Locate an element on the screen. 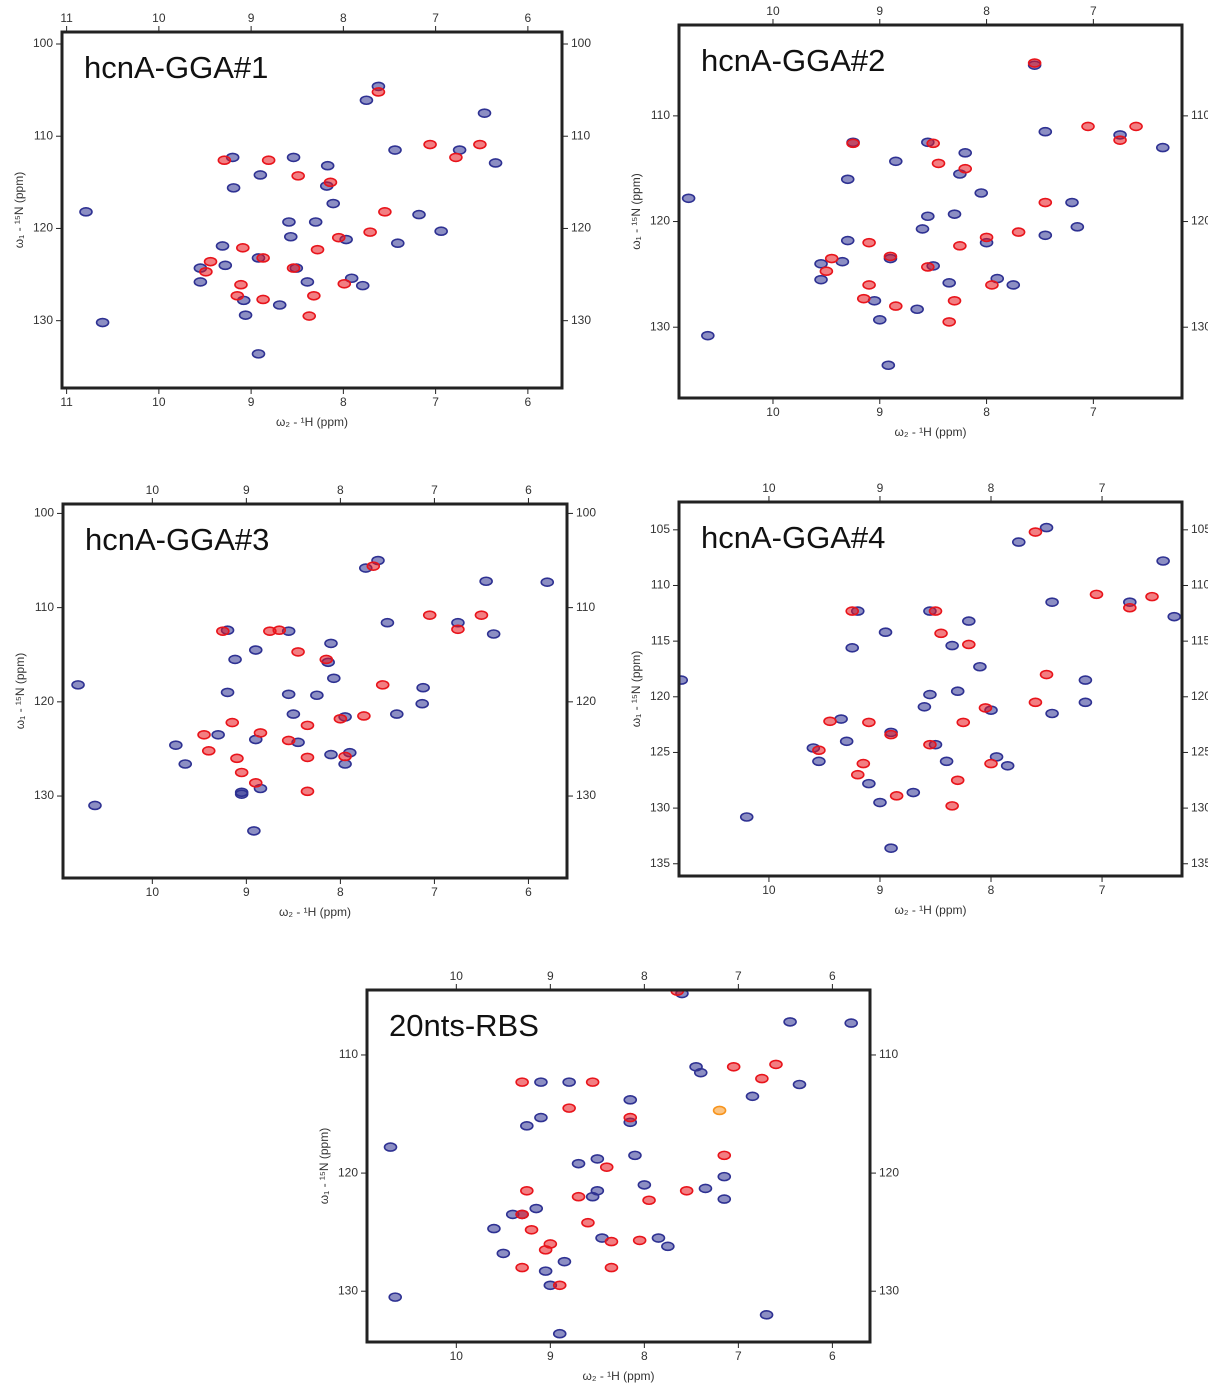 This screenshot has width=1208, height=1394. panel-title: 20nts-RBS is located at coordinates (464, 1025).